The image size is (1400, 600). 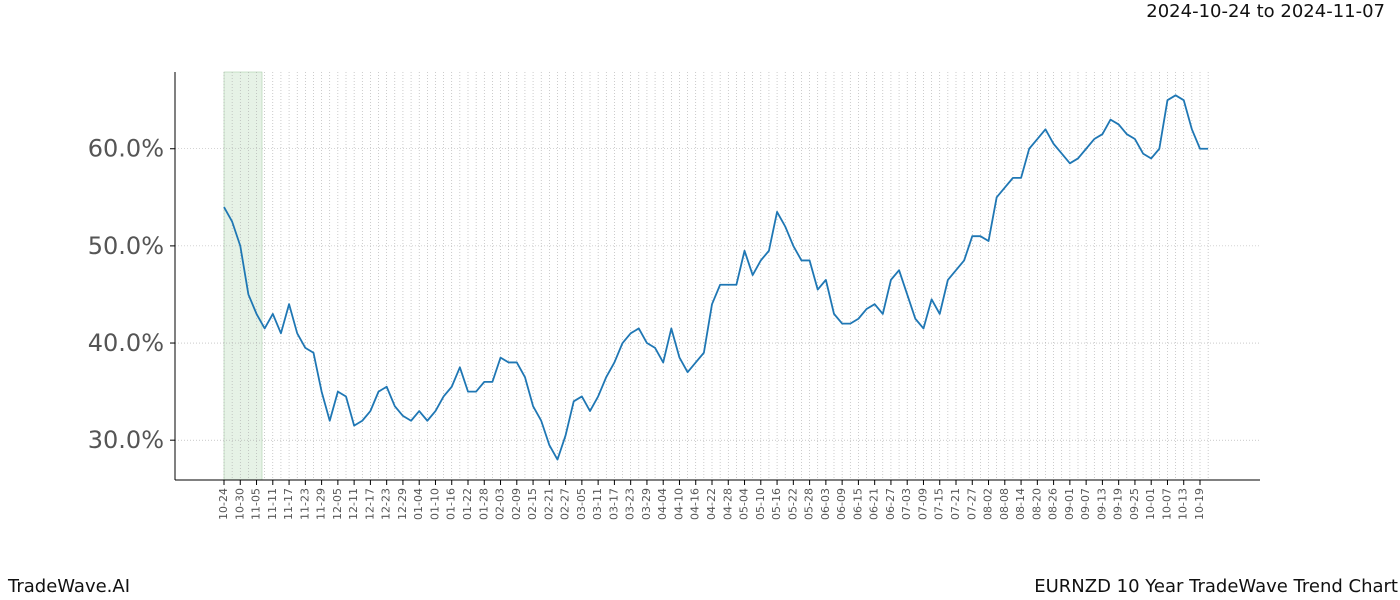 I want to click on x-tick-label: 06-03, so click(x=825, y=504).